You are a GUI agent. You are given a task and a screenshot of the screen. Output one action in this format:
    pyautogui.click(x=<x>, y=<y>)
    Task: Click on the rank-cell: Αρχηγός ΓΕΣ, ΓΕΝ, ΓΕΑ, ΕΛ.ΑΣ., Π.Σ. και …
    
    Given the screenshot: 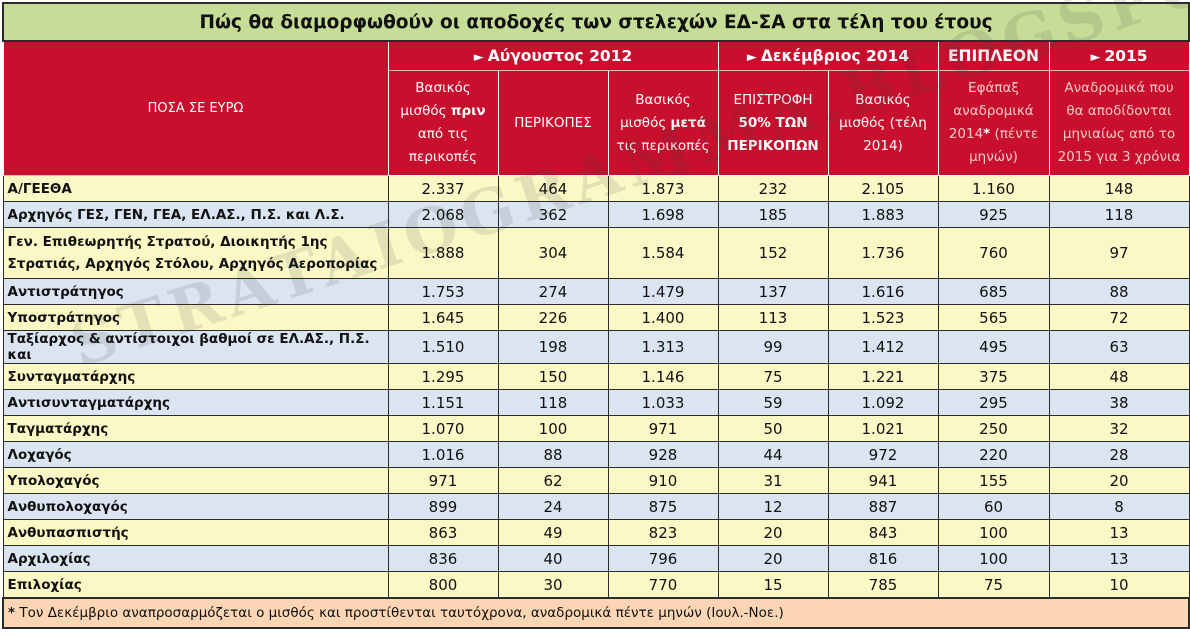 What is the action you would take?
    pyautogui.click(x=195, y=214)
    